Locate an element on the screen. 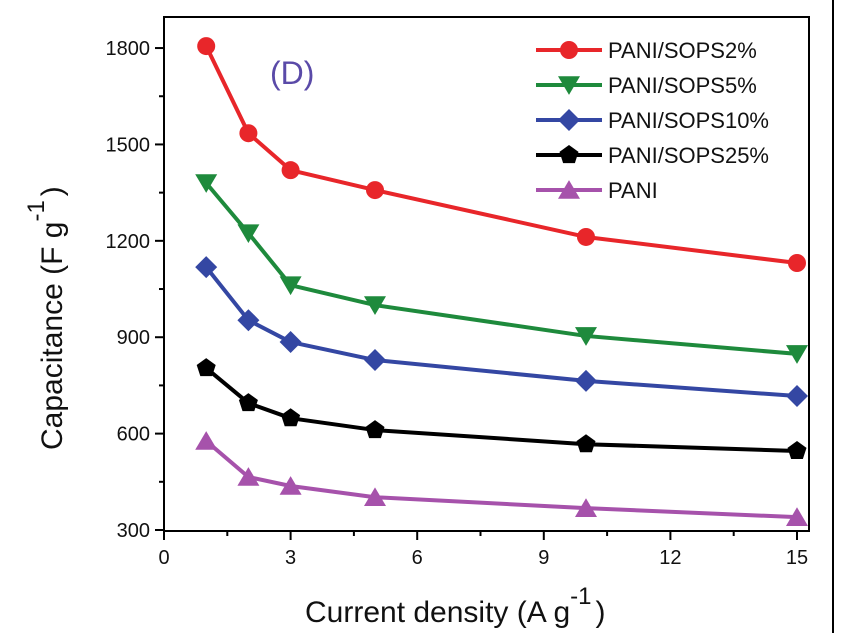 This screenshot has width=851, height=633. legend-label: PANI/SOPS2% is located at coordinates (682, 50).